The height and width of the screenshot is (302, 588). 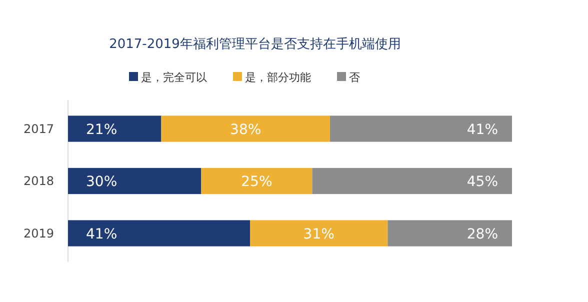 What do you see at coordinates (102, 182) in the screenshot?
I see `data-label: 30%` at bounding box center [102, 182].